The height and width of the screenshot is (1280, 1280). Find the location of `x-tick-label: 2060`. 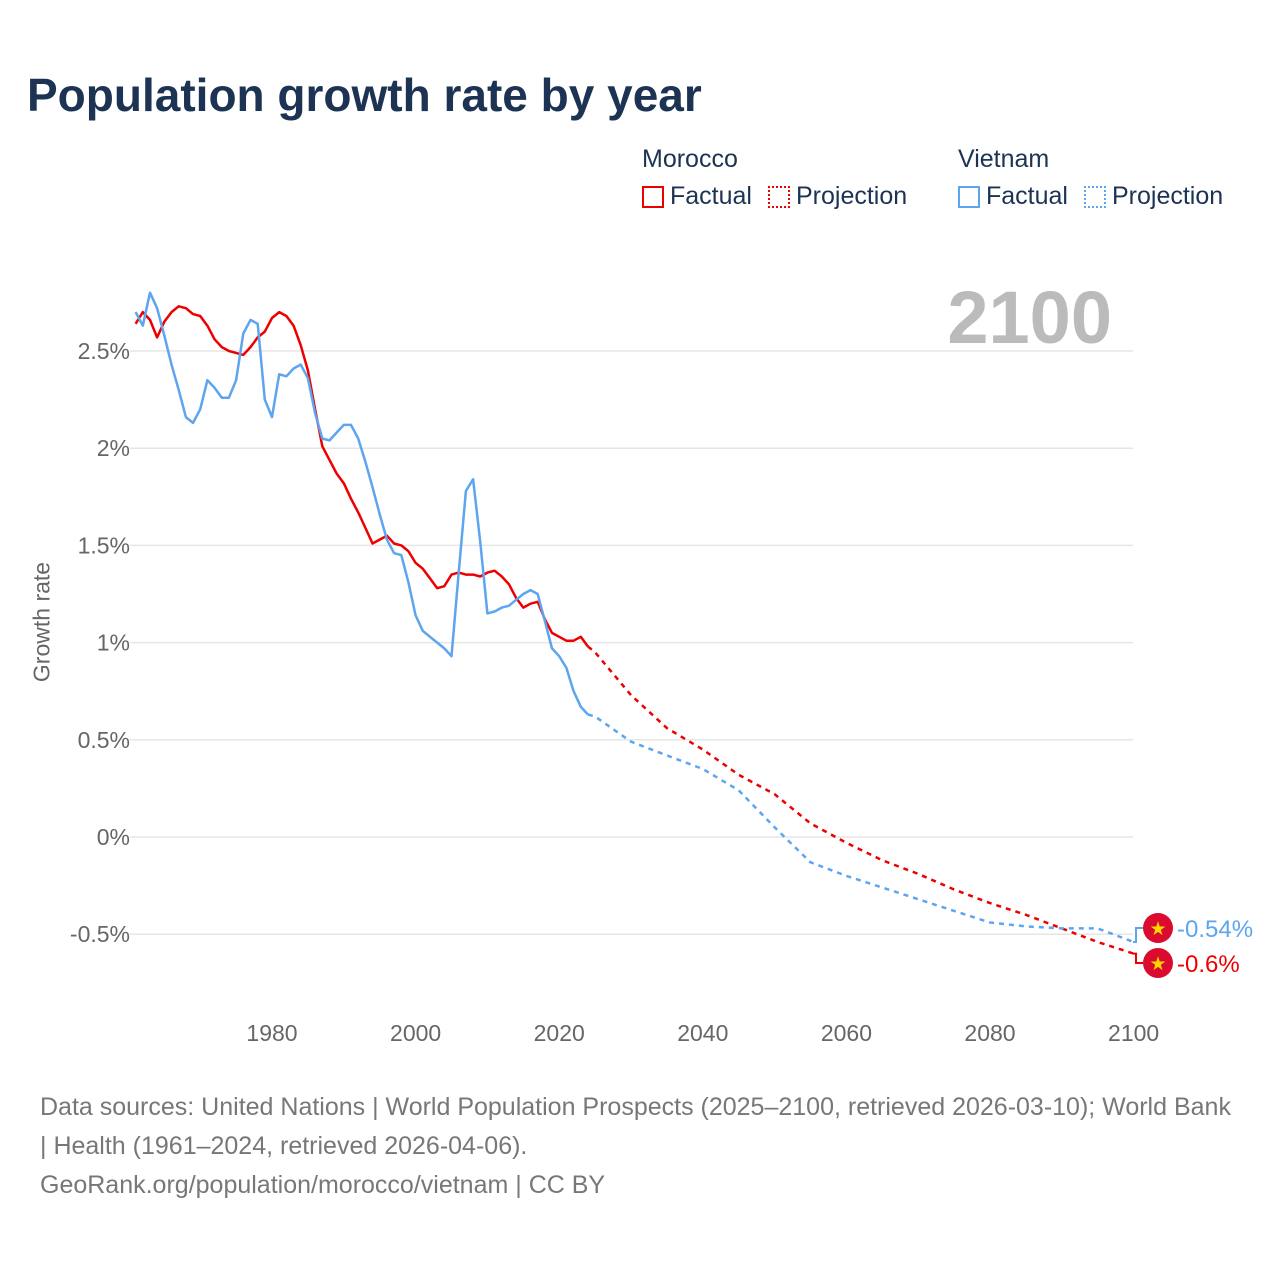

x-tick-label: 2060 is located at coordinates (846, 1033).